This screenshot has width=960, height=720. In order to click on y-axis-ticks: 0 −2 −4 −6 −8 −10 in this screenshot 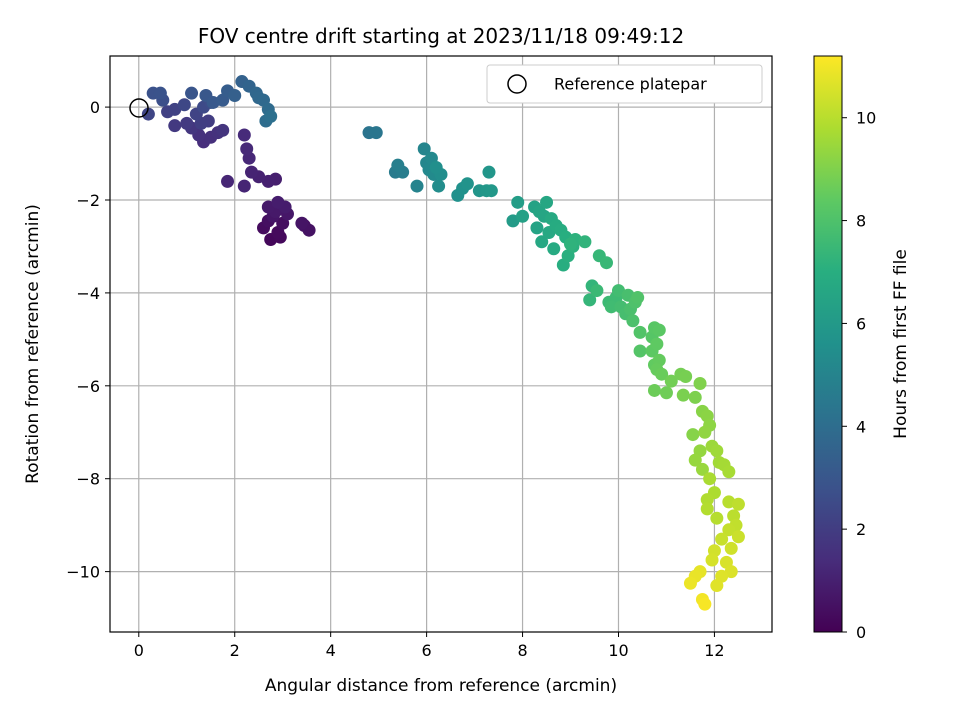, I will do `click(88, 340)`.